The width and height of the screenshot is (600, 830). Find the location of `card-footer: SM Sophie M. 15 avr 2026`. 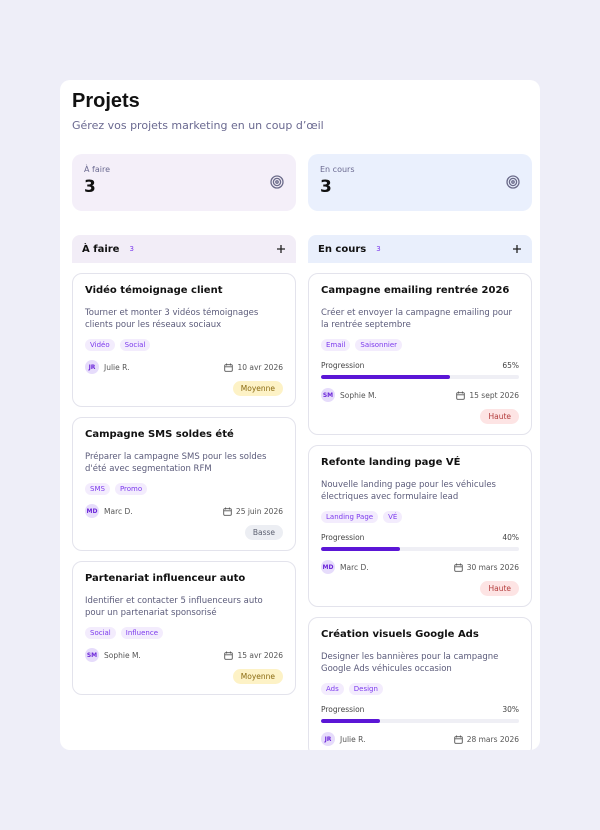

card-footer: SM Sophie M. 15 avr 2026 is located at coordinates (184, 655).